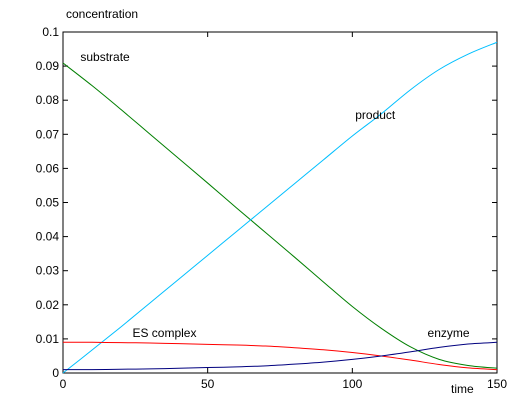 This screenshot has height=407, width=520. I want to click on series-line-enzyme, so click(280, 356).